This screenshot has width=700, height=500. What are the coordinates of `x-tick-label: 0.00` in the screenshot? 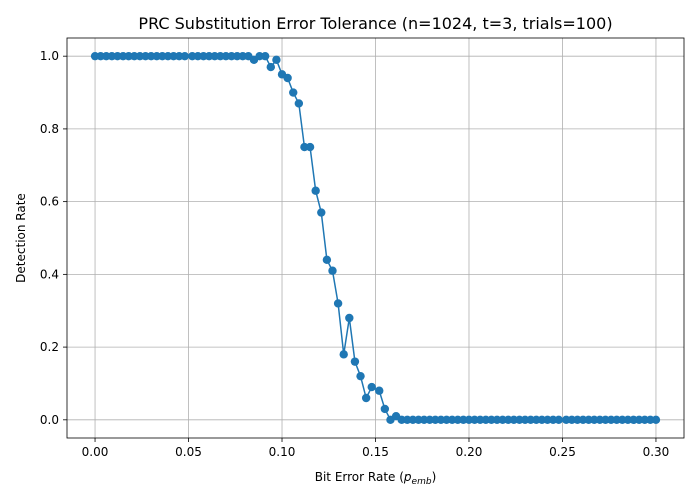 It's located at (95, 452).